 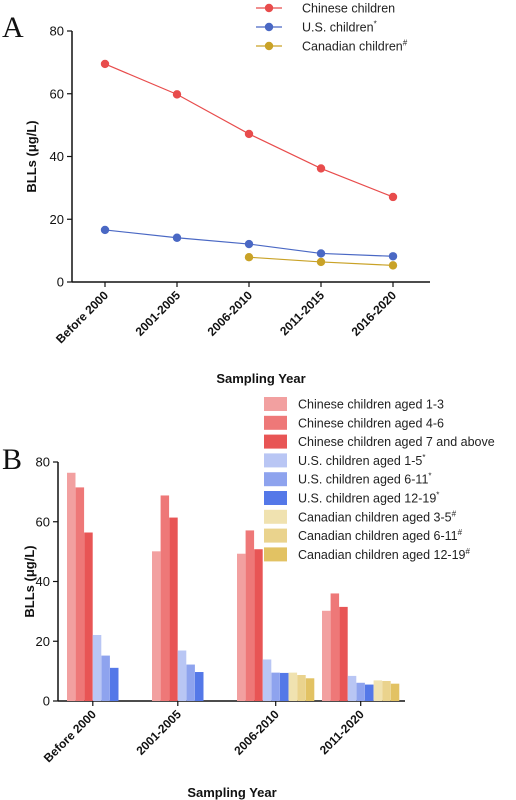 I want to click on legend-label-5: U.S. children aged 12-19*, so click(x=368, y=498).